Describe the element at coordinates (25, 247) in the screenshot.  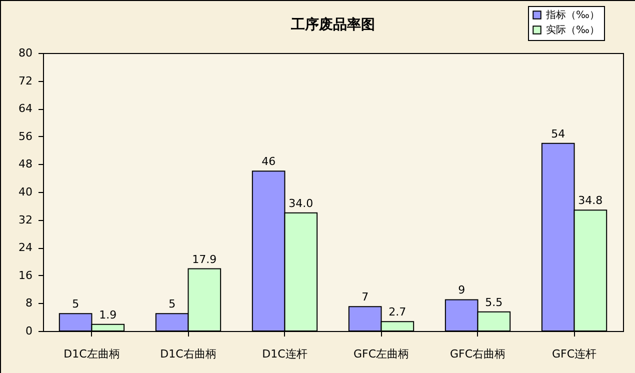
I see `y-tick-label: 24` at that location.